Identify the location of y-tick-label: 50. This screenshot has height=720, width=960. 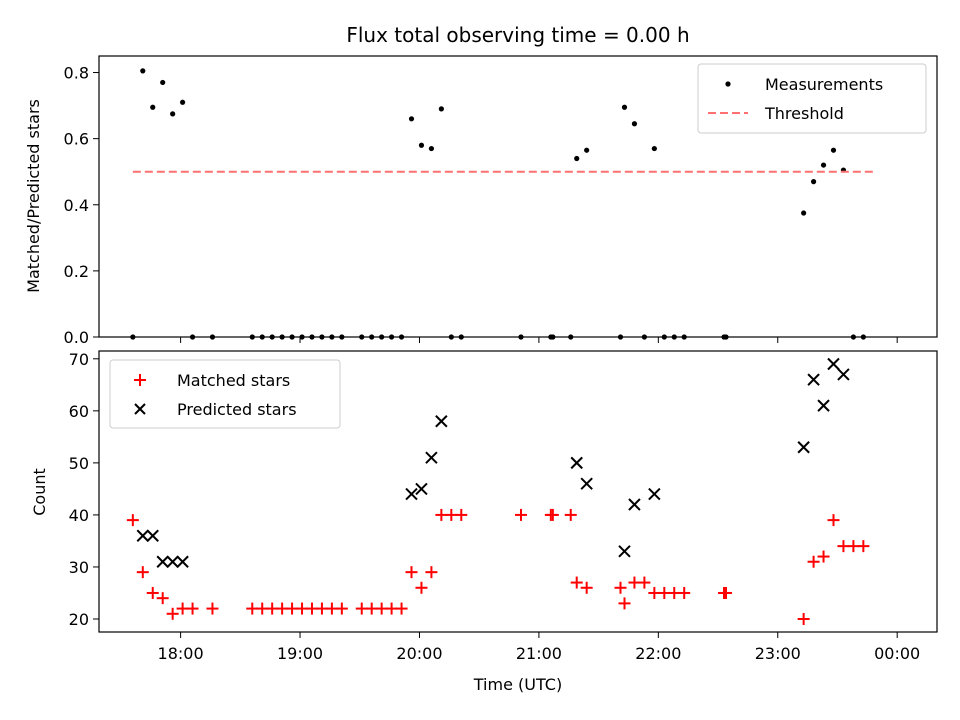
(79, 463).